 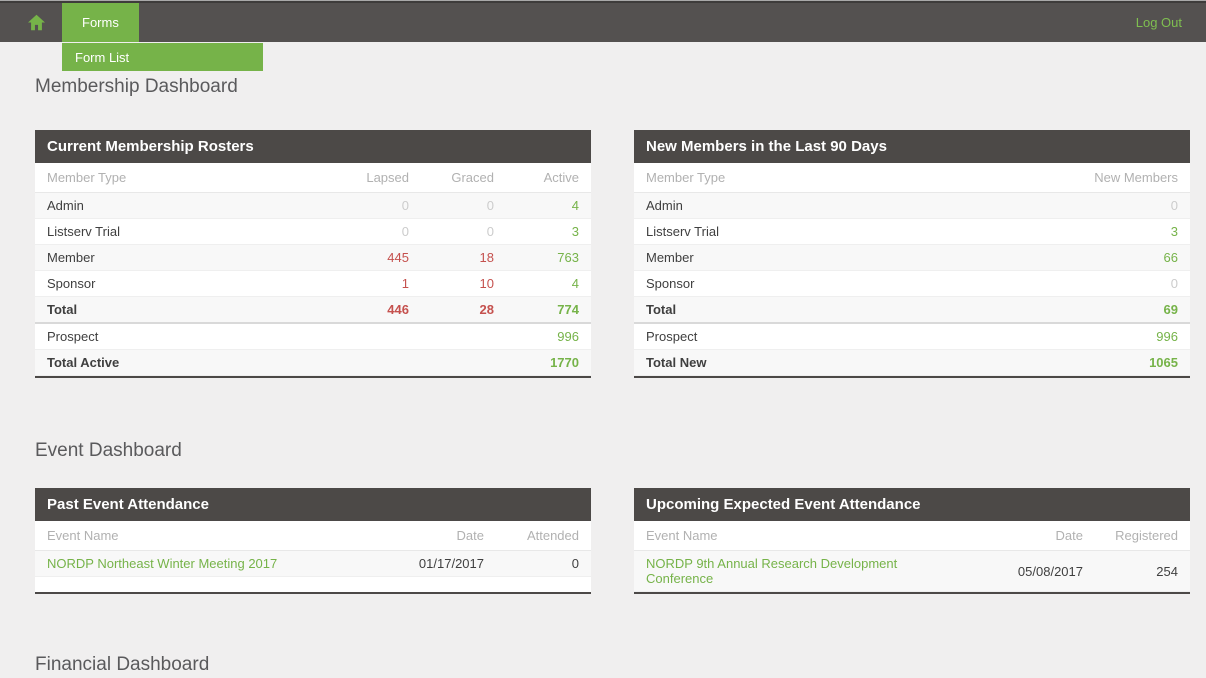 I want to click on financial-dashboard-heading: Financial Dashboard, so click(x=122, y=664).